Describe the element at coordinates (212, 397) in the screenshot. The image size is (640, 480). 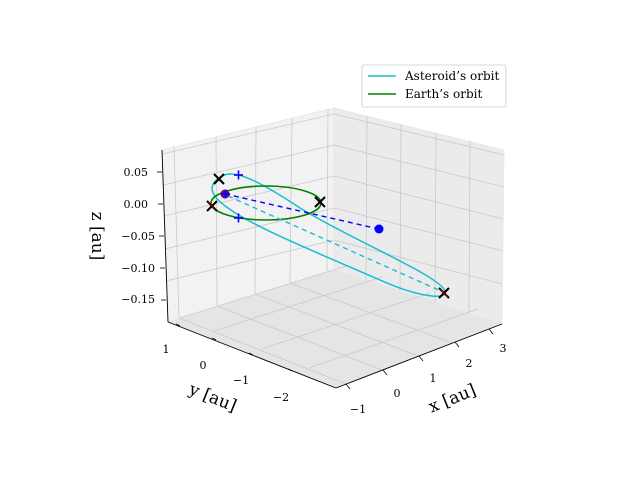
I see `y-axis-label: y [au]` at that location.